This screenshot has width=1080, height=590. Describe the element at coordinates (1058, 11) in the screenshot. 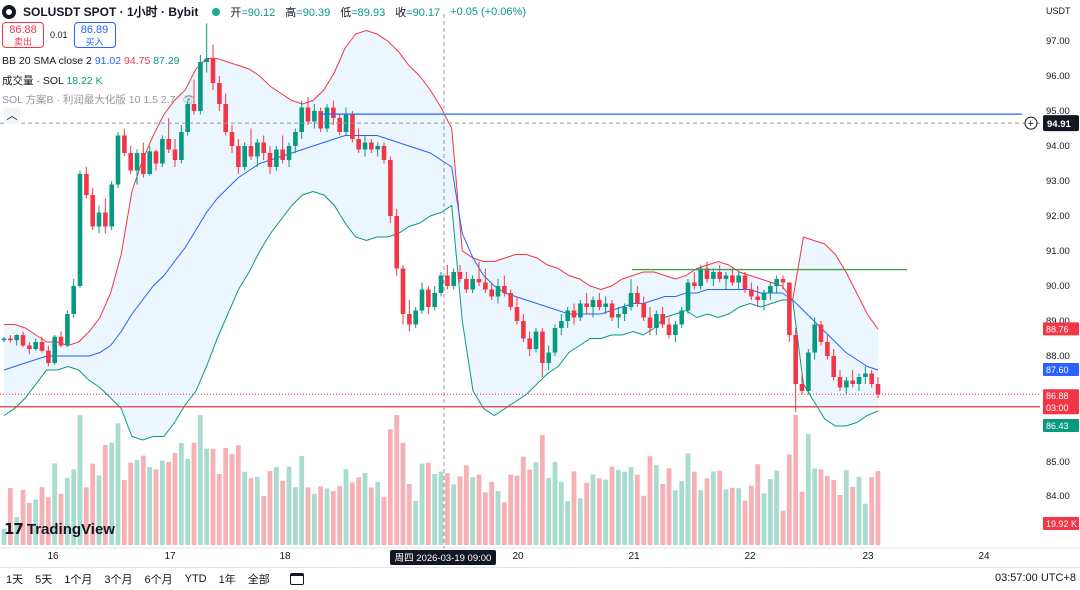

I see `currency-label: USDT` at that location.